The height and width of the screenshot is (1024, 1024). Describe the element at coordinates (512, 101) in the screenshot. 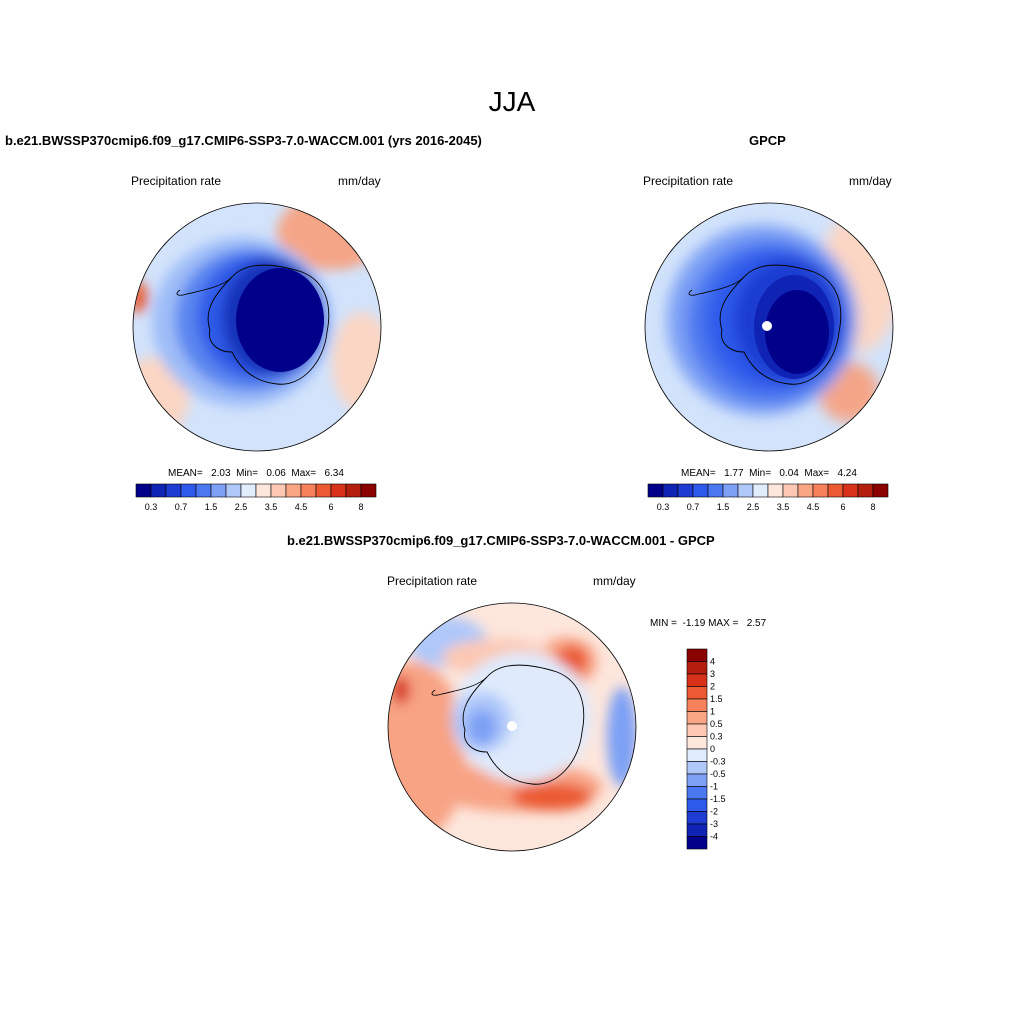

I see `figure-title: JJA` at that location.